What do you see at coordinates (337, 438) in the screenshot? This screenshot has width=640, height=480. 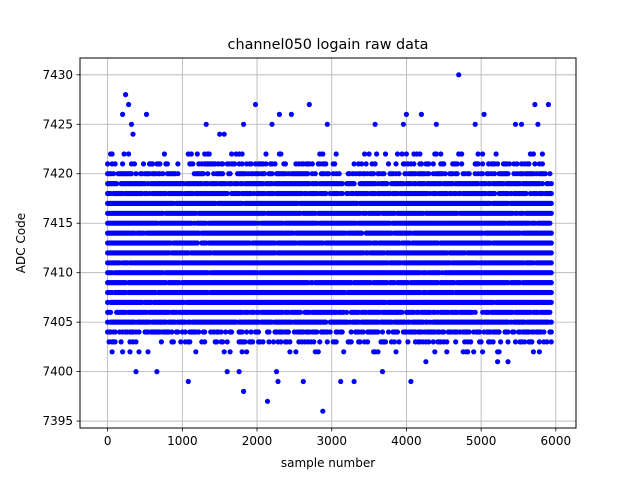 I see `x-axis-ticks: 0 1000 2000 3000 4000 5000 6000` at bounding box center [337, 438].